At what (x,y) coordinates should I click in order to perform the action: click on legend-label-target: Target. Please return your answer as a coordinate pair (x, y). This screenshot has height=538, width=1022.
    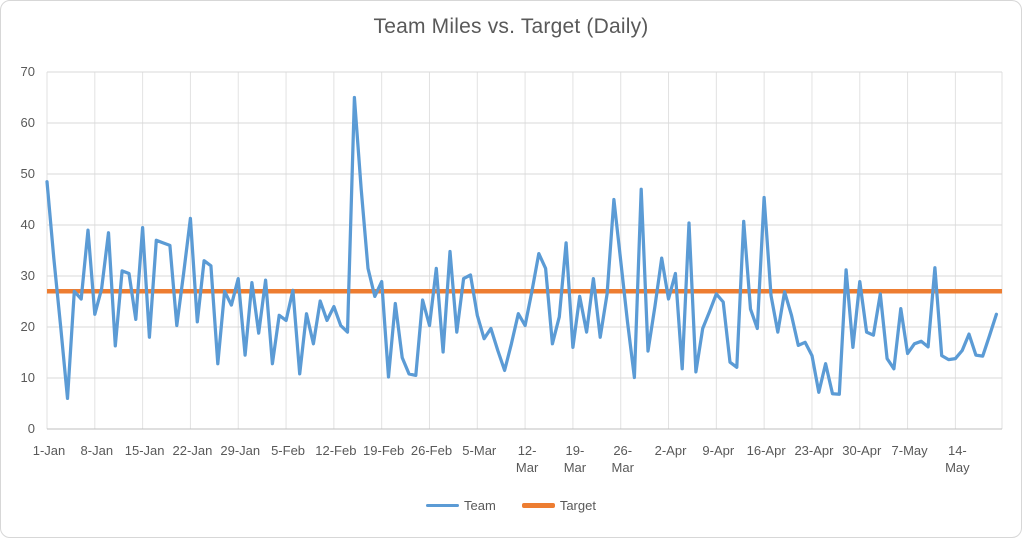
    Looking at the image, I should click on (577, 505).